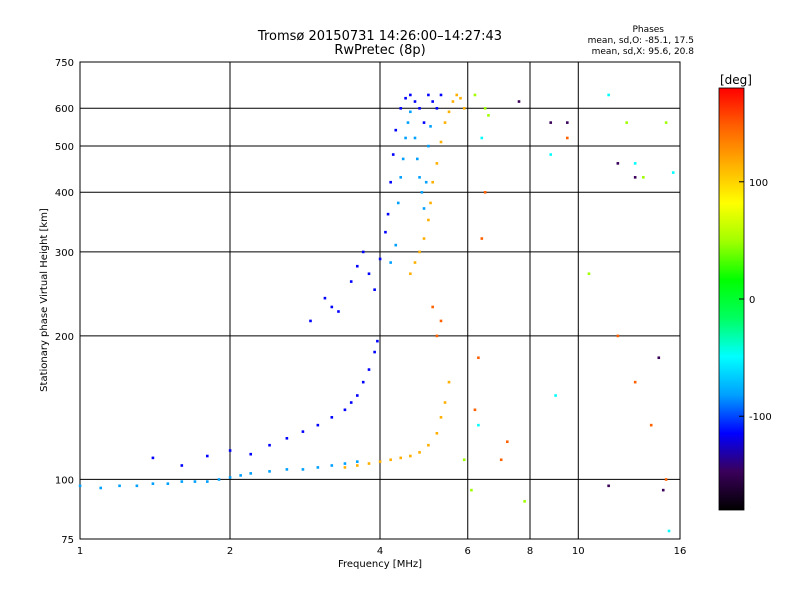  Describe the element at coordinates (379, 50) in the screenshot. I see `chart-subtitle: RwPretec (8p)` at that location.